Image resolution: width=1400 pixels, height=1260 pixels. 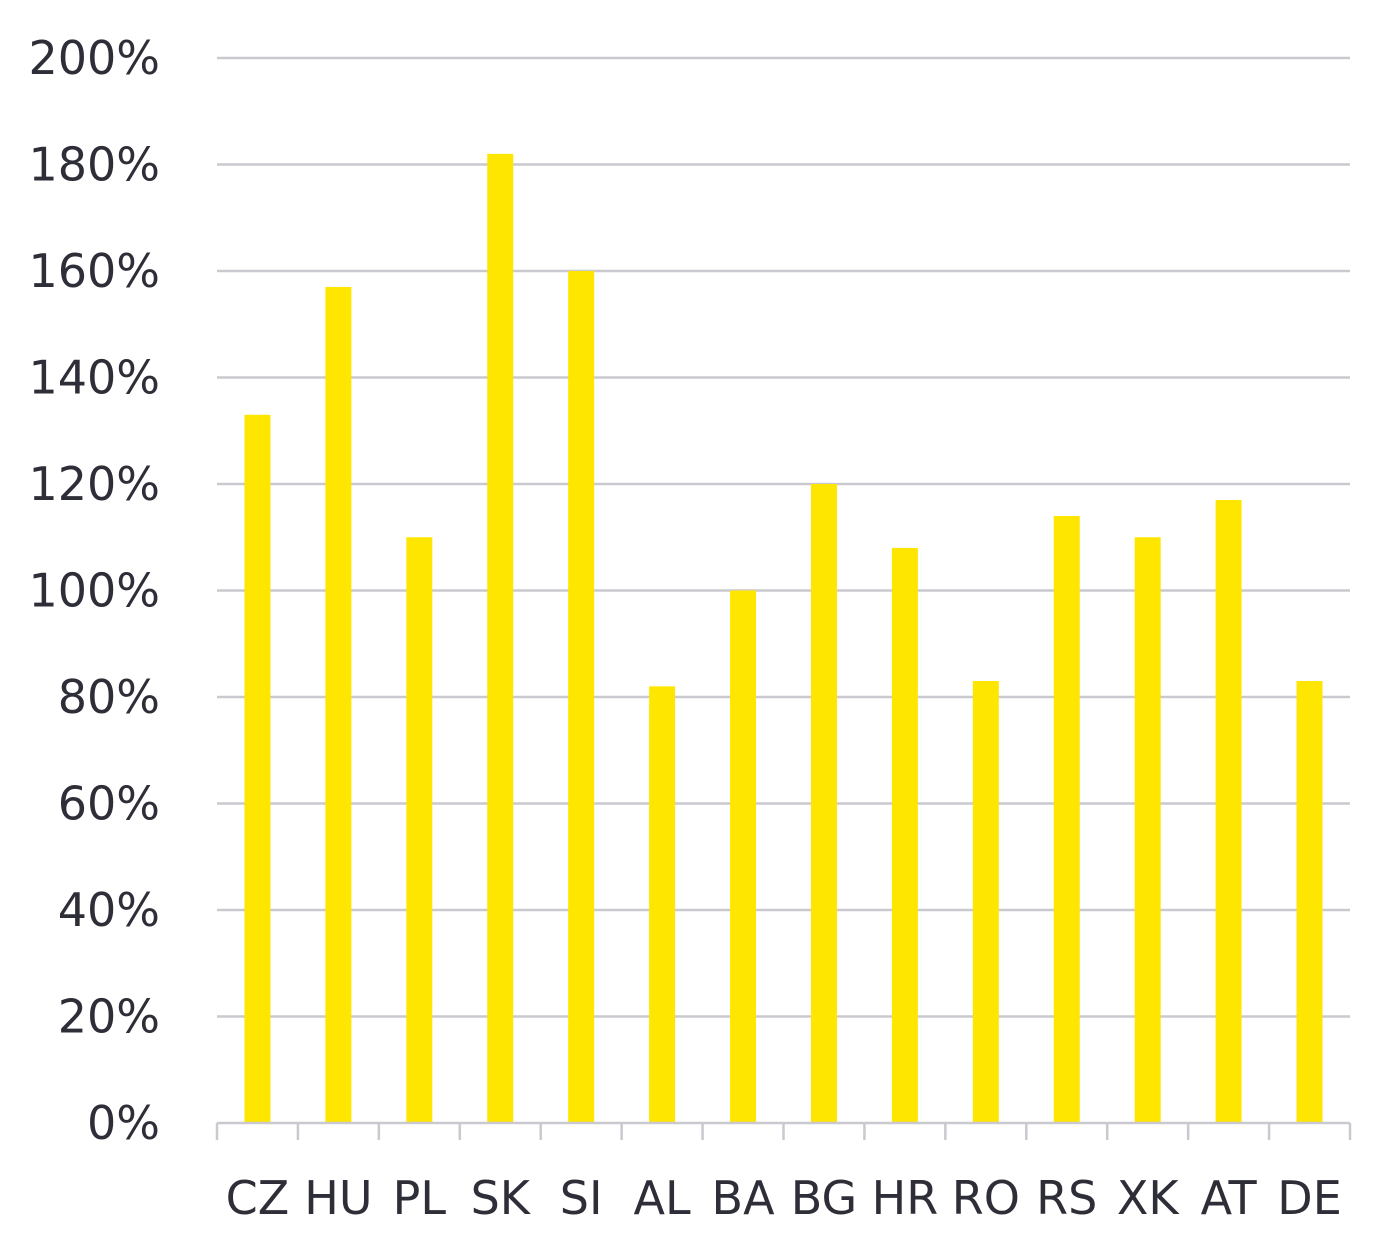 What do you see at coordinates (744, 1198) in the screenshot?
I see `x-tick-label-ba: BA` at bounding box center [744, 1198].